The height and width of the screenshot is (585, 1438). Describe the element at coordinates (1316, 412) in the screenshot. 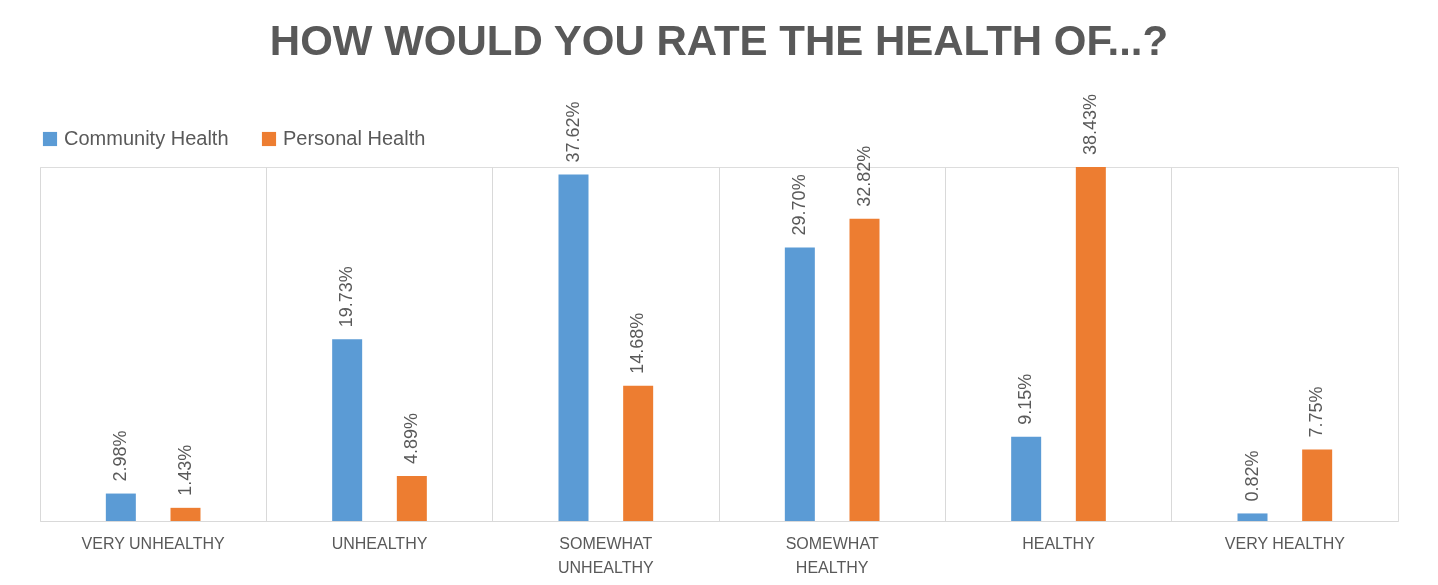

I see `data-label: 7.75%` at that location.